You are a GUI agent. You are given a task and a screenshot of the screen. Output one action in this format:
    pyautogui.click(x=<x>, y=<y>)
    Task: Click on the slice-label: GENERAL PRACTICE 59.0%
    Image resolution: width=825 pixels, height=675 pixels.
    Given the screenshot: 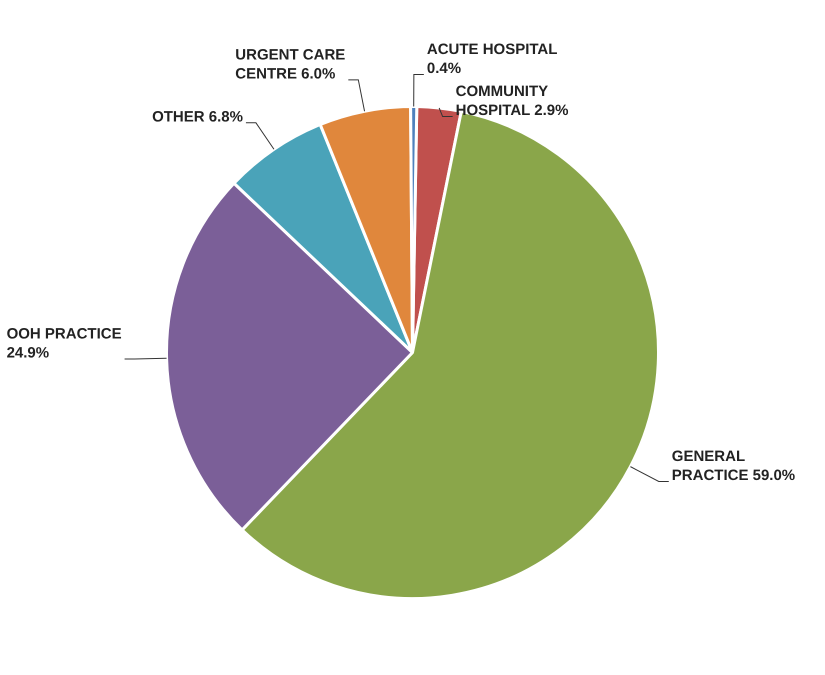 What is the action you would take?
    pyautogui.click(x=734, y=466)
    